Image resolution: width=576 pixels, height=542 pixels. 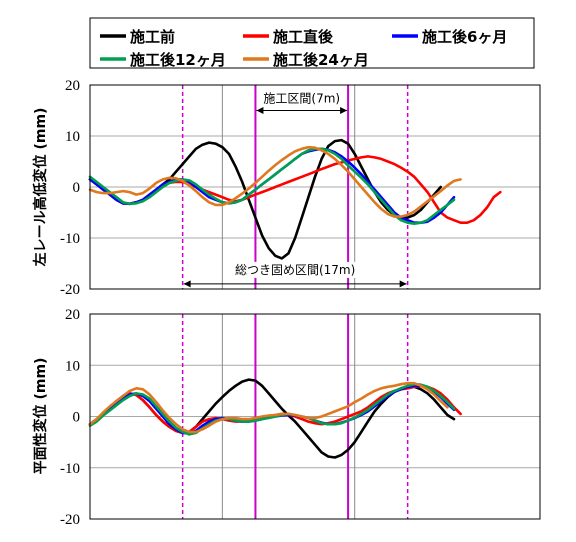 I want to click on ytick-label-0-4: 20, so click(x=72, y=86).